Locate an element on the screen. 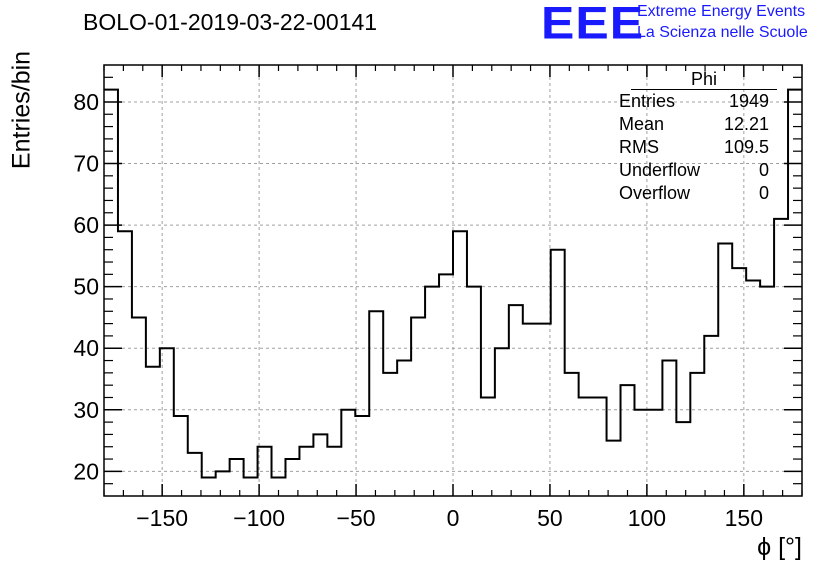 The height and width of the screenshot is (572, 836). y-tick-label: 50 is located at coordinates (86, 287).